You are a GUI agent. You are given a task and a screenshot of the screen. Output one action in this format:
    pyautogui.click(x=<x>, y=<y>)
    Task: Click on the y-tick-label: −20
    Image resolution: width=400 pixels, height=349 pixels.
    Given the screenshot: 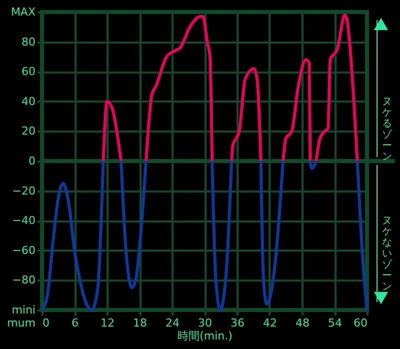 What is the action you would take?
    pyautogui.click(x=24, y=191)
    